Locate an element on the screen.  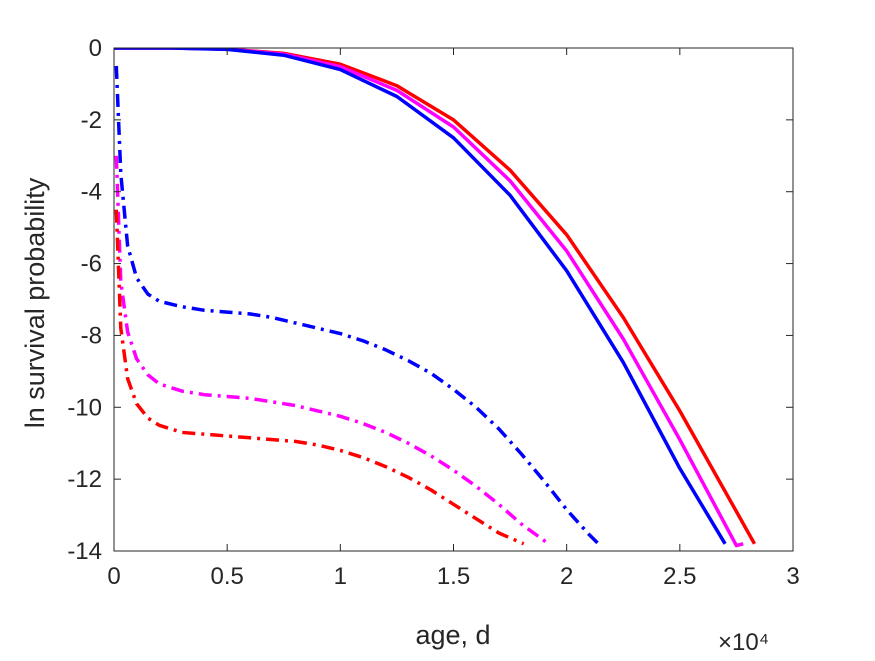
x-tick-label: 0.5 is located at coordinates (226, 576).